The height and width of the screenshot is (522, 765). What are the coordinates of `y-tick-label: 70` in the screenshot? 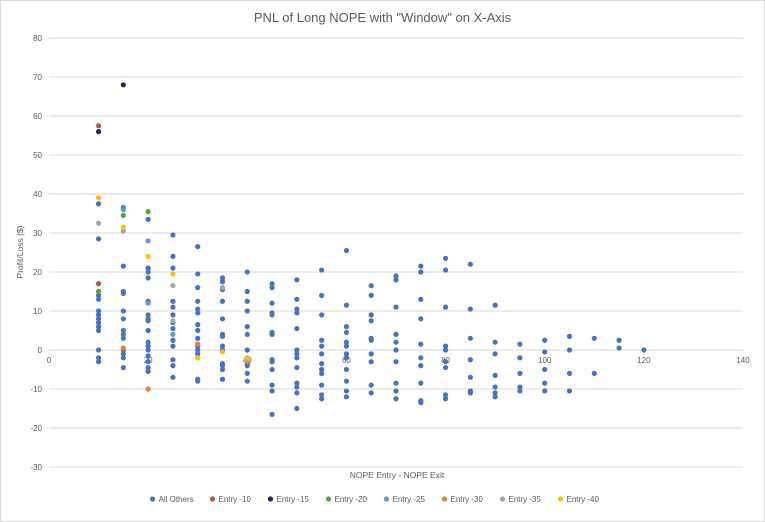 It's located at (37, 77).